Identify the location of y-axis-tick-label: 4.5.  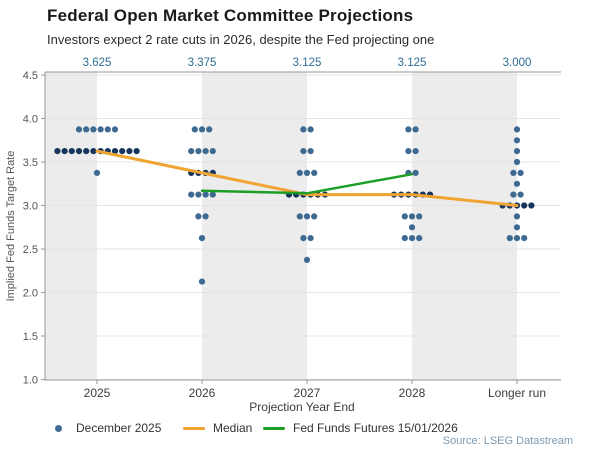
(30, 76).